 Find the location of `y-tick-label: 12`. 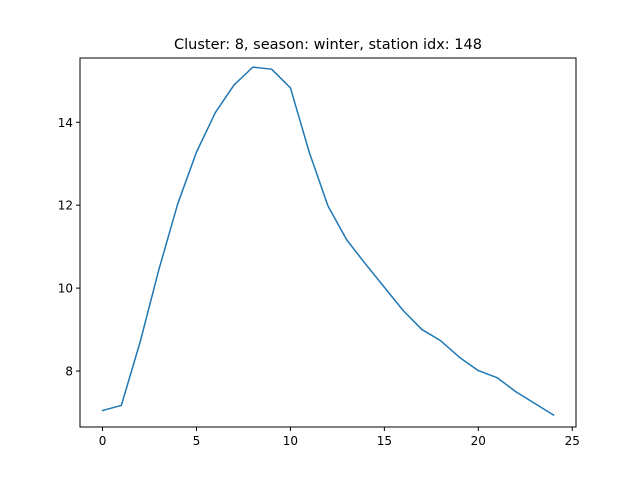

y-tick-label: 12 is located at coordinates (65, 206).